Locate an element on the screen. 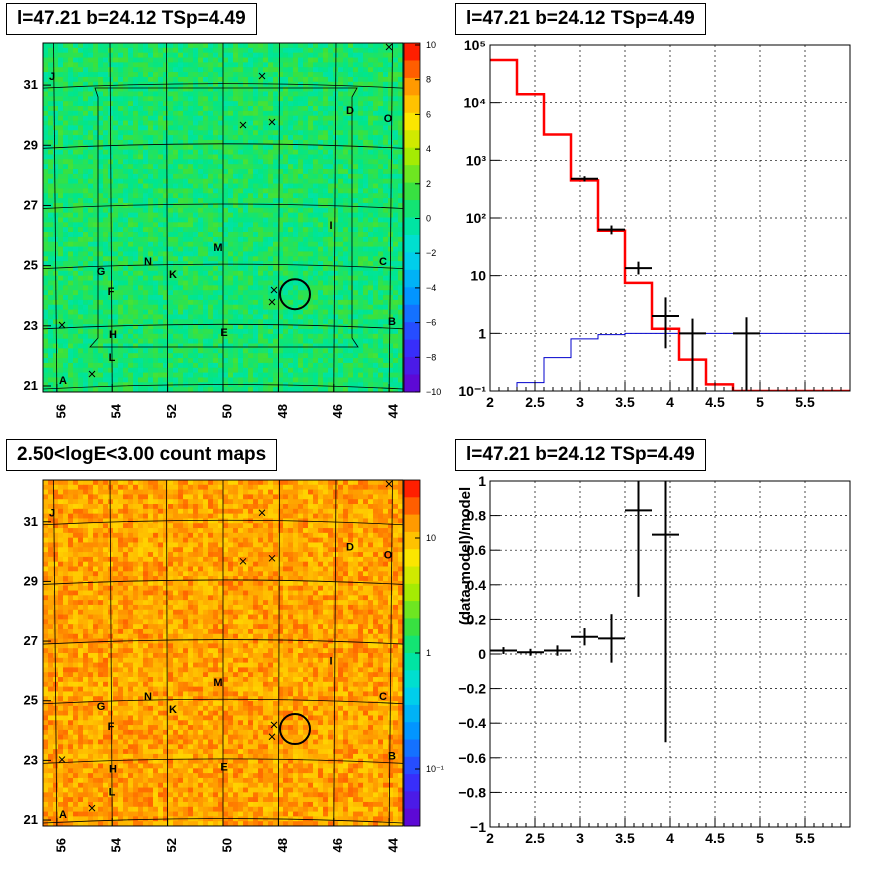  source-label: E is located at coordinates (223, 768).